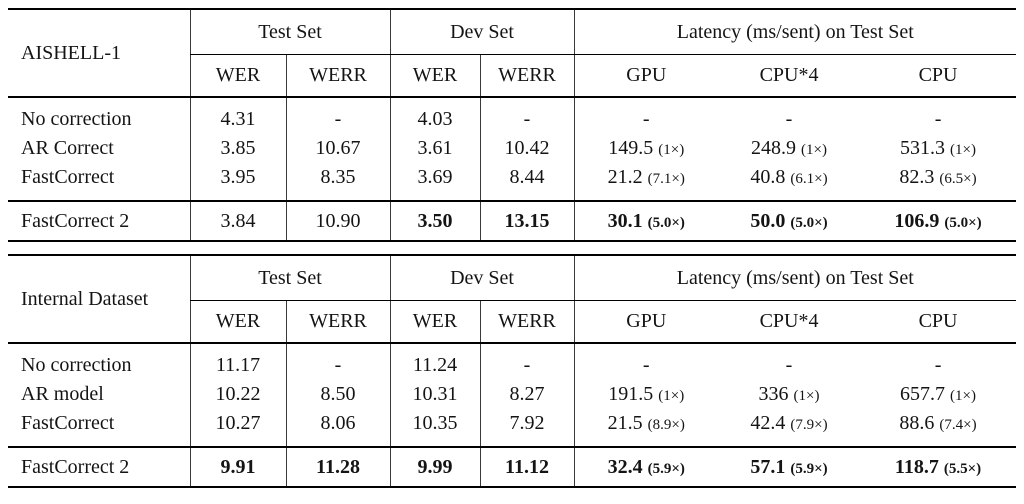 The height and width of the screenshot is (504, 1024). I want to click on cell-value: 3.69, so click(435, 176).